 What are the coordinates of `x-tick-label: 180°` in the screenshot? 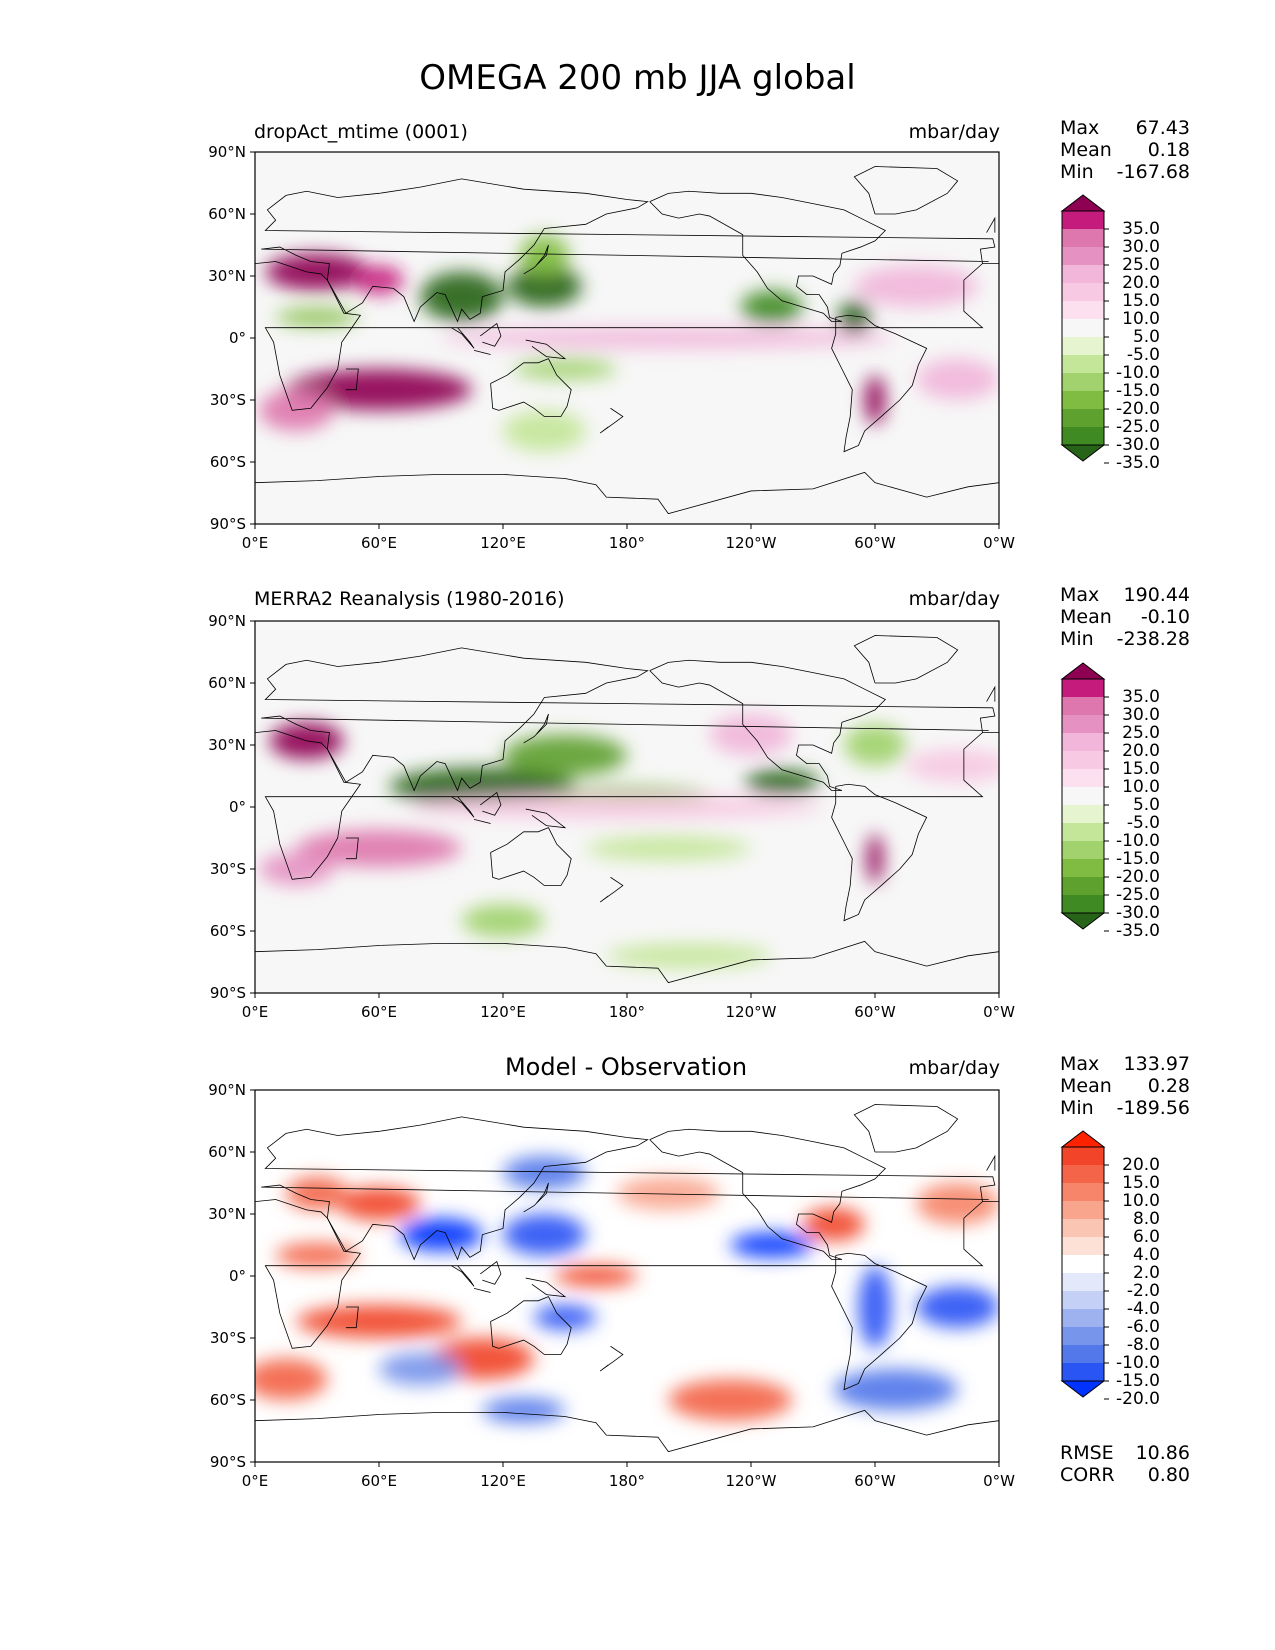 It's located at (627, 543).